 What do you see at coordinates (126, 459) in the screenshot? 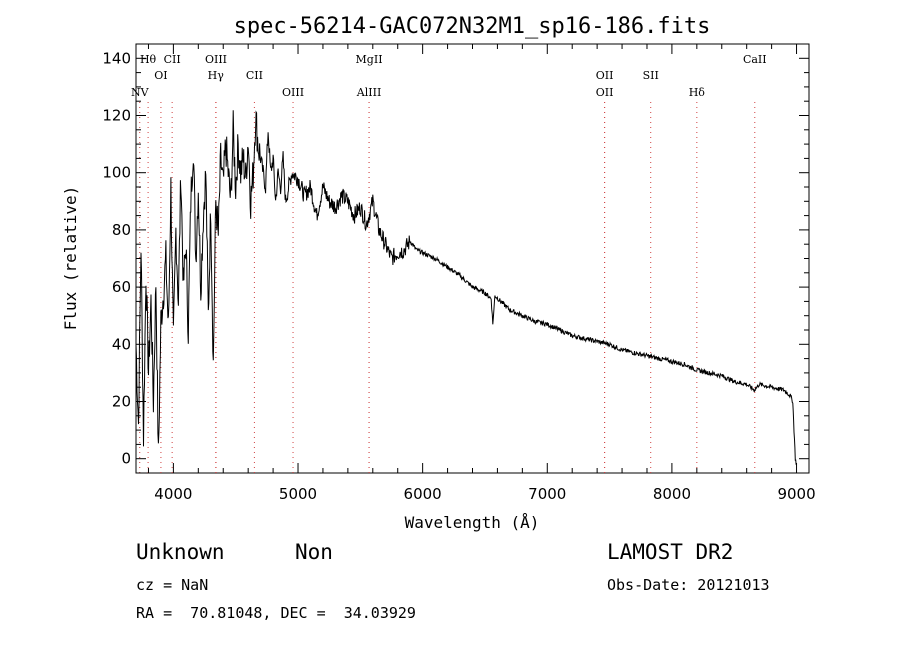
I see `y-tick-label: 0` at bounding box center [126, 459].